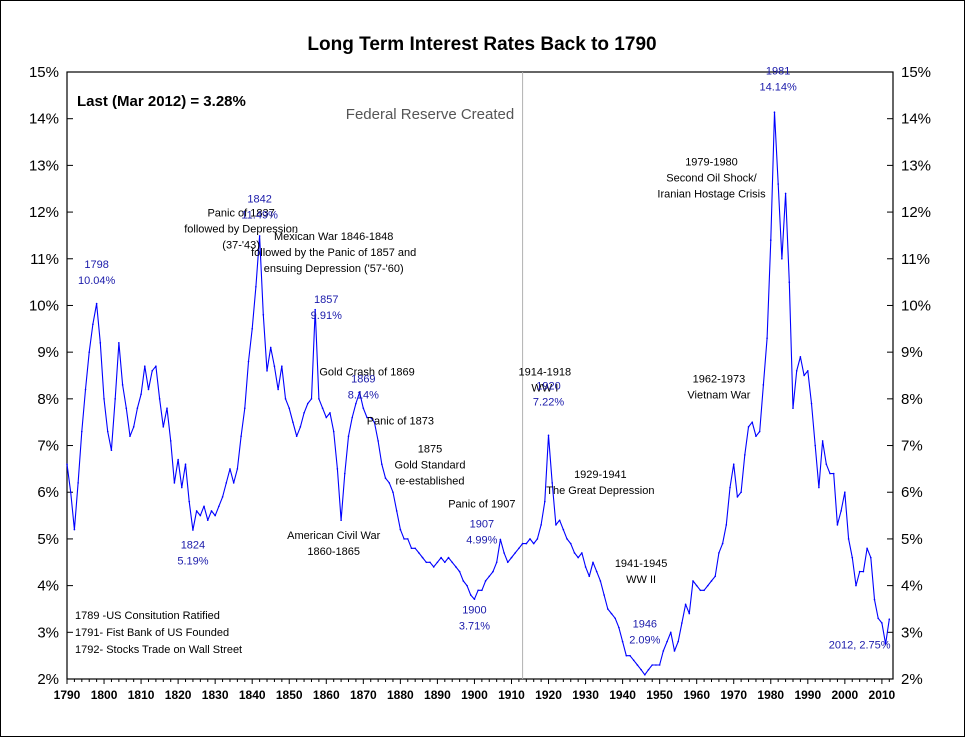 Image resolution: width=965 pixels, height=737 pixels. I want to click on y-tick-label-right: 10%, so click(916, 305).